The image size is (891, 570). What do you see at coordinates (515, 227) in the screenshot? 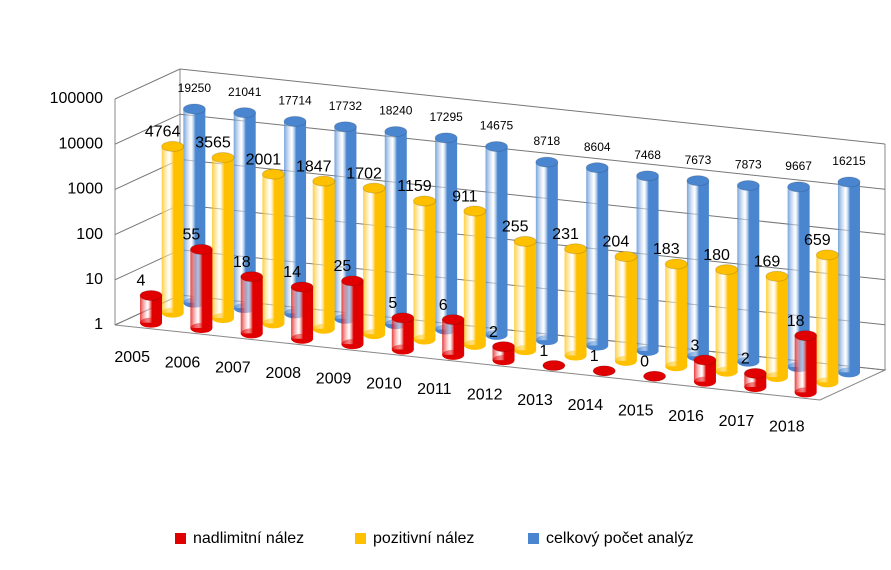
I see `data-label: 255` at bounding box center [515, 227].